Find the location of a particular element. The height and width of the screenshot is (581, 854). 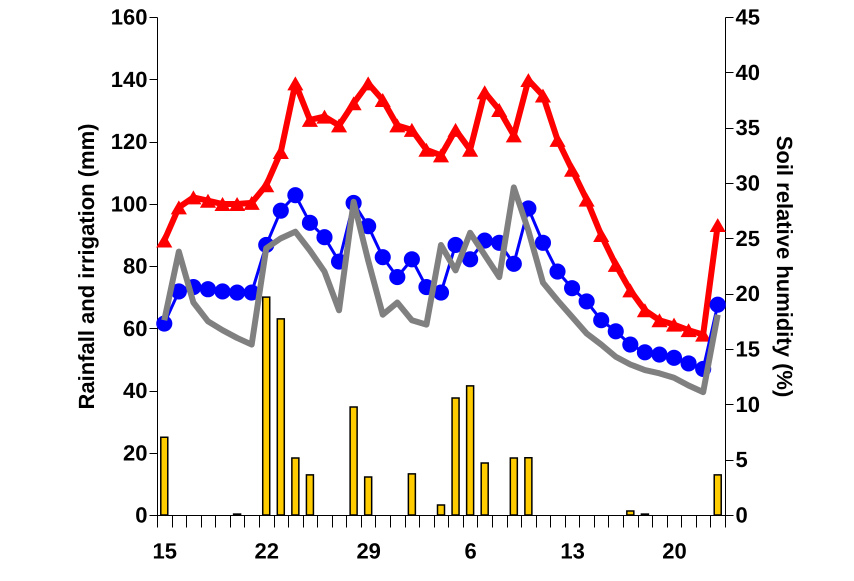

y2-tick-label: 10 is located at coordinates (748, 404).